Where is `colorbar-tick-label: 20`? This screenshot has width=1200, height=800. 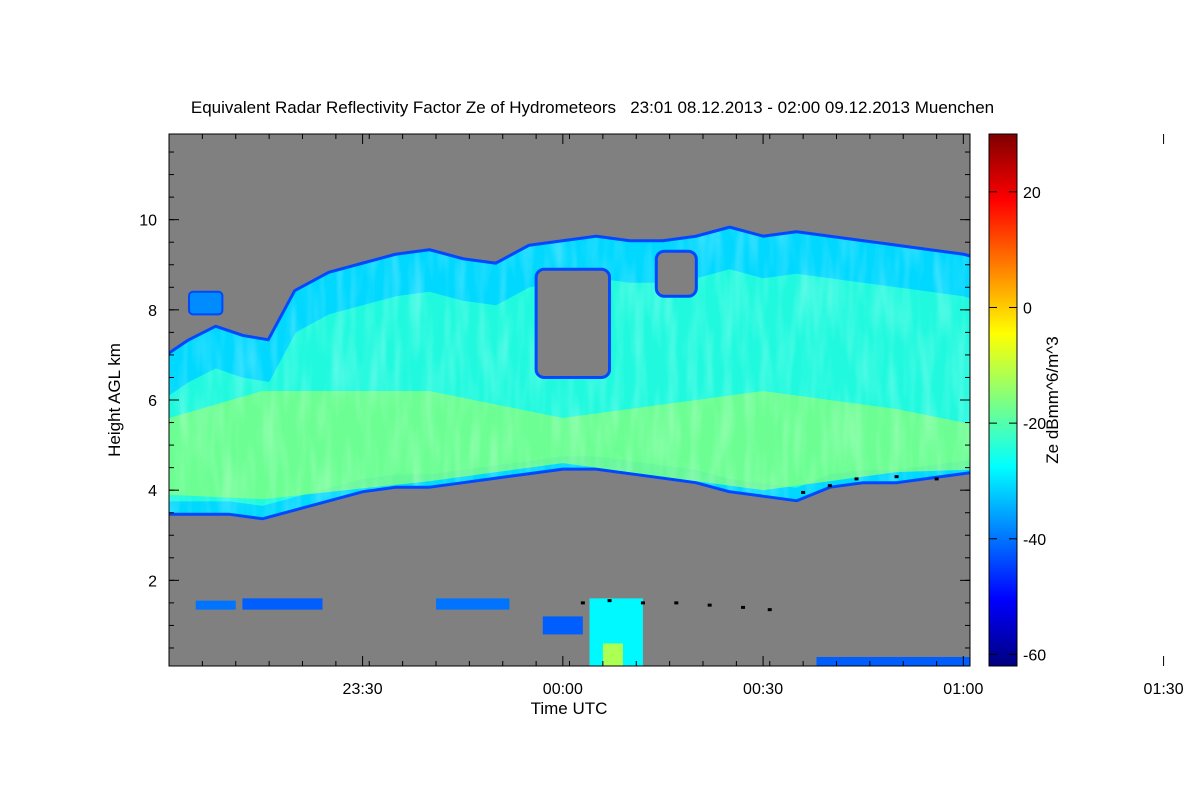 colorbar-tick-label: 20 is located at coordinates (1032, 193).